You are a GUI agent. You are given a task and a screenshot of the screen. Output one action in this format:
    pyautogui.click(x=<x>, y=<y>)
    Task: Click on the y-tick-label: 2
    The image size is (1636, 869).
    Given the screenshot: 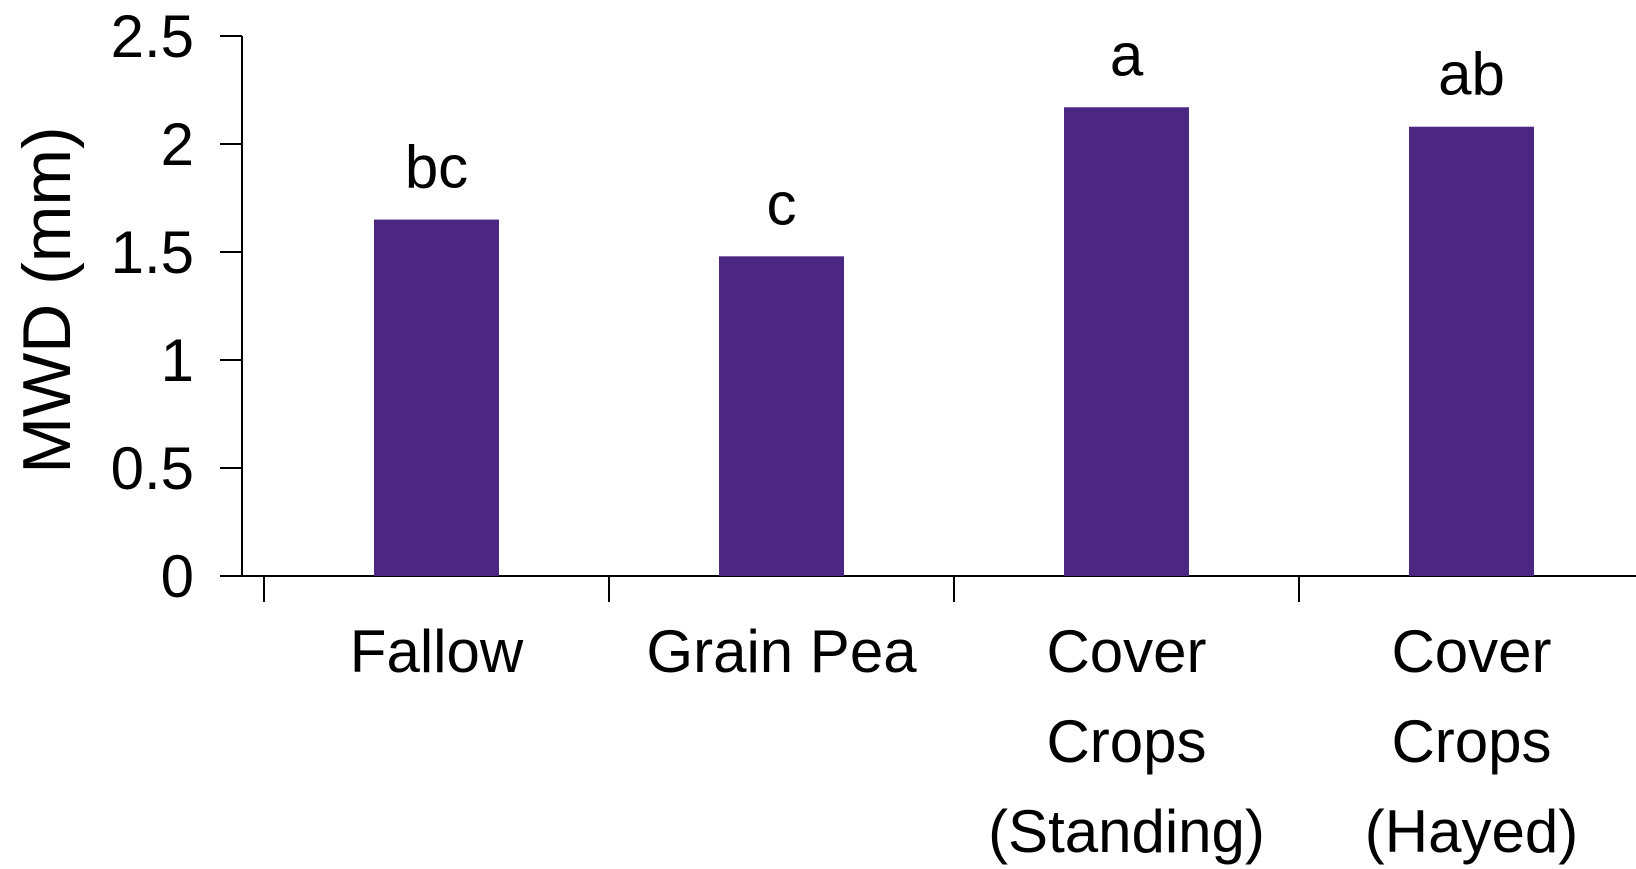 What is the action you would take?
    pyautogui.click(x=177, y=144)
    